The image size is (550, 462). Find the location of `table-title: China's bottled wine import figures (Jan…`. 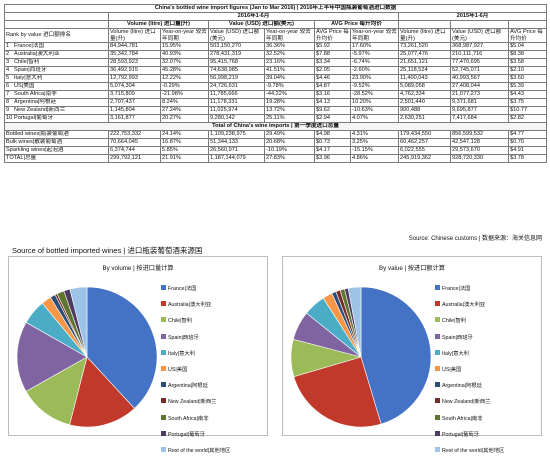

table-title: China's bottled wine import figures (Jan… is located at coordinates (275, 8).